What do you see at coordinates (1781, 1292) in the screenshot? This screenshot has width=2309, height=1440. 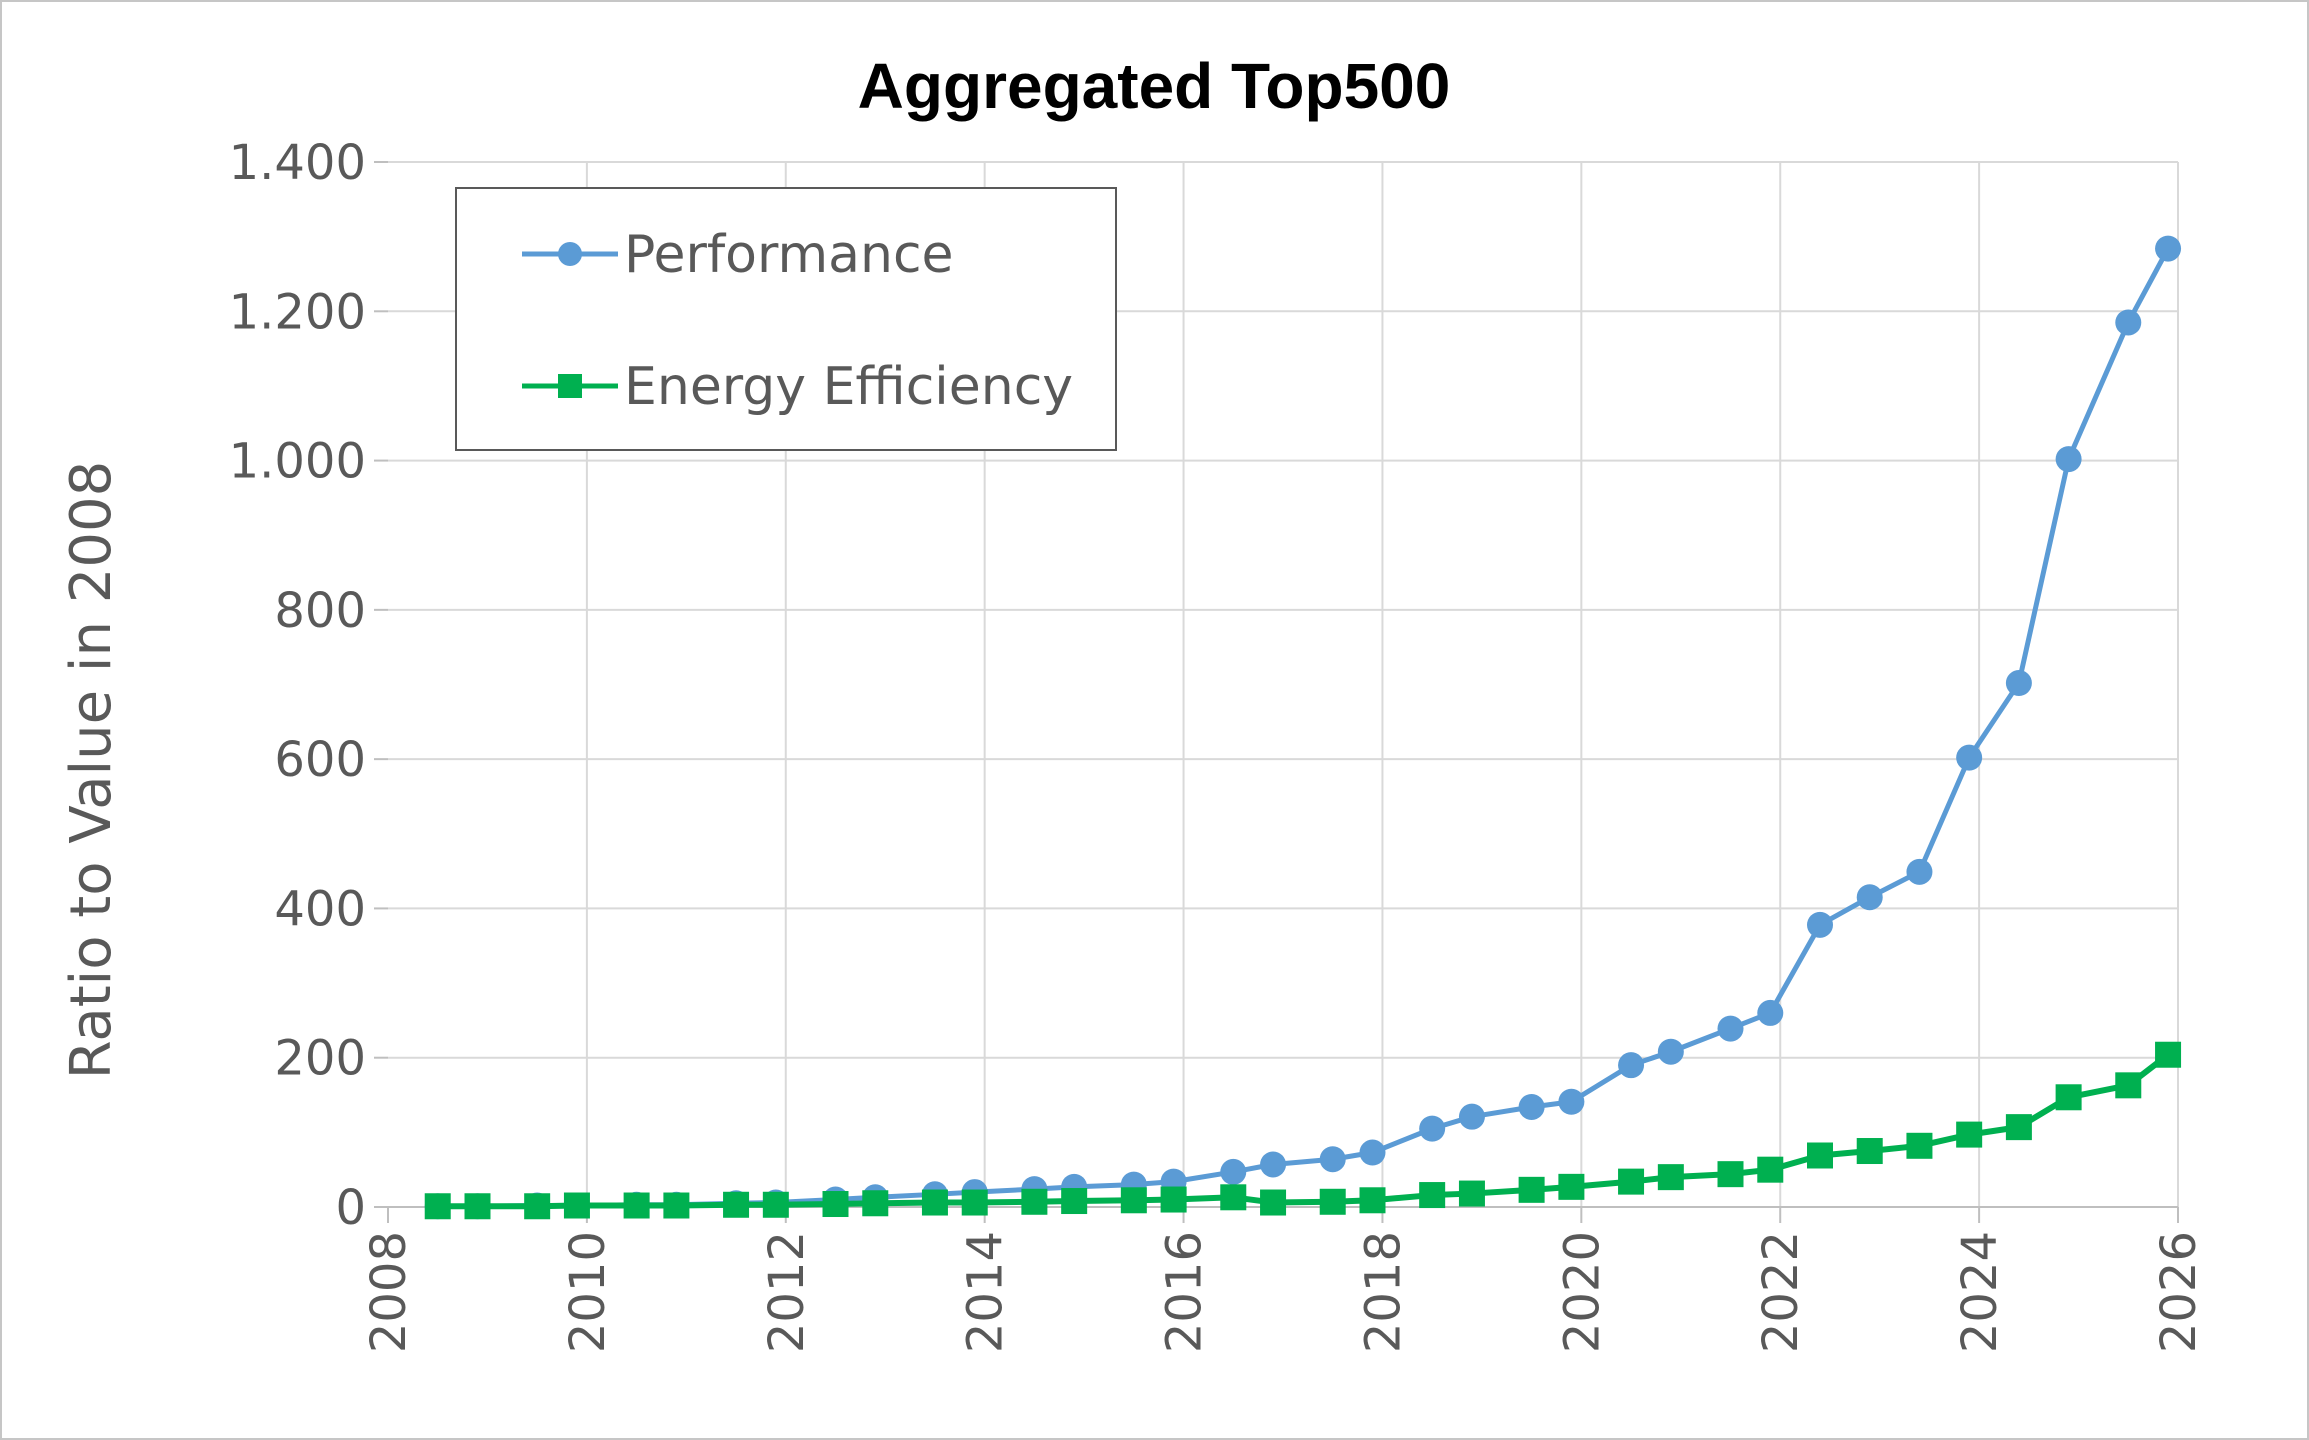 I see `x-tick-label: 2022` at bounding box center [1781, 1292].